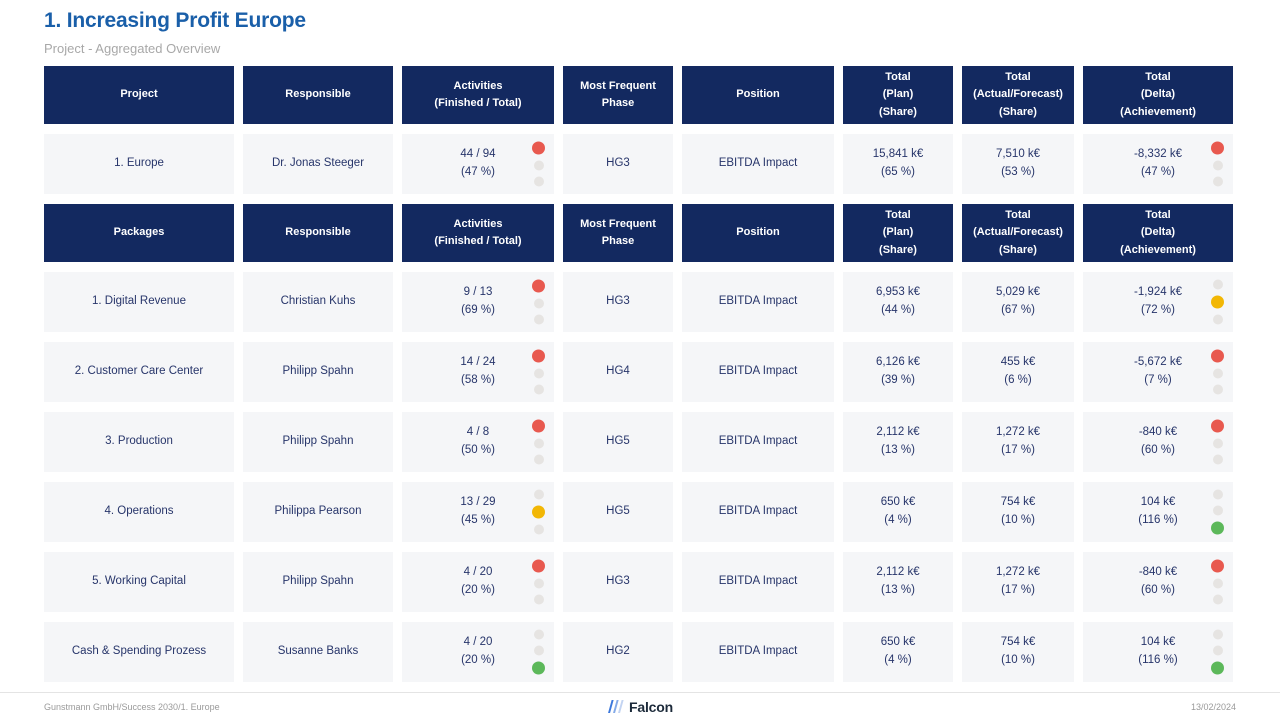 Image resolution: width=1280 pixels, height=720 pixels. What do you see at coordinates (1158, 372) in the screenshot?
I see `package-total-delta-cell: -5,672 k€ (7 %)` at bounding box center [1158, 372].